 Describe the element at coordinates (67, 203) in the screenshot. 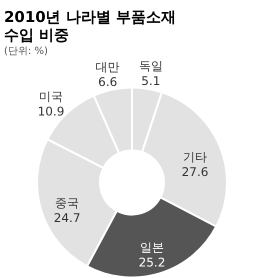

I see `slice-label: 중국` at that location.